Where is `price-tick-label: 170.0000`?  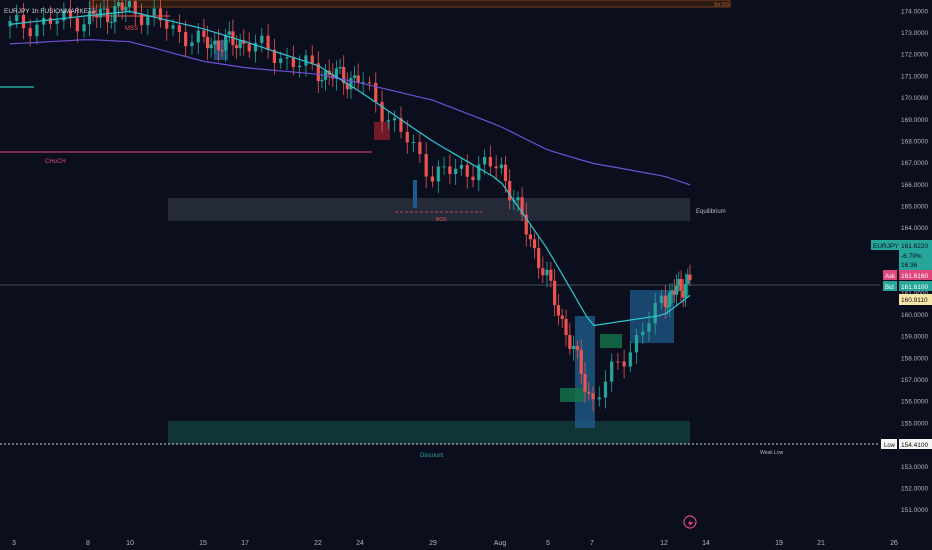
price-tick-label: 170.0000 is located at coordinates (914, 98).